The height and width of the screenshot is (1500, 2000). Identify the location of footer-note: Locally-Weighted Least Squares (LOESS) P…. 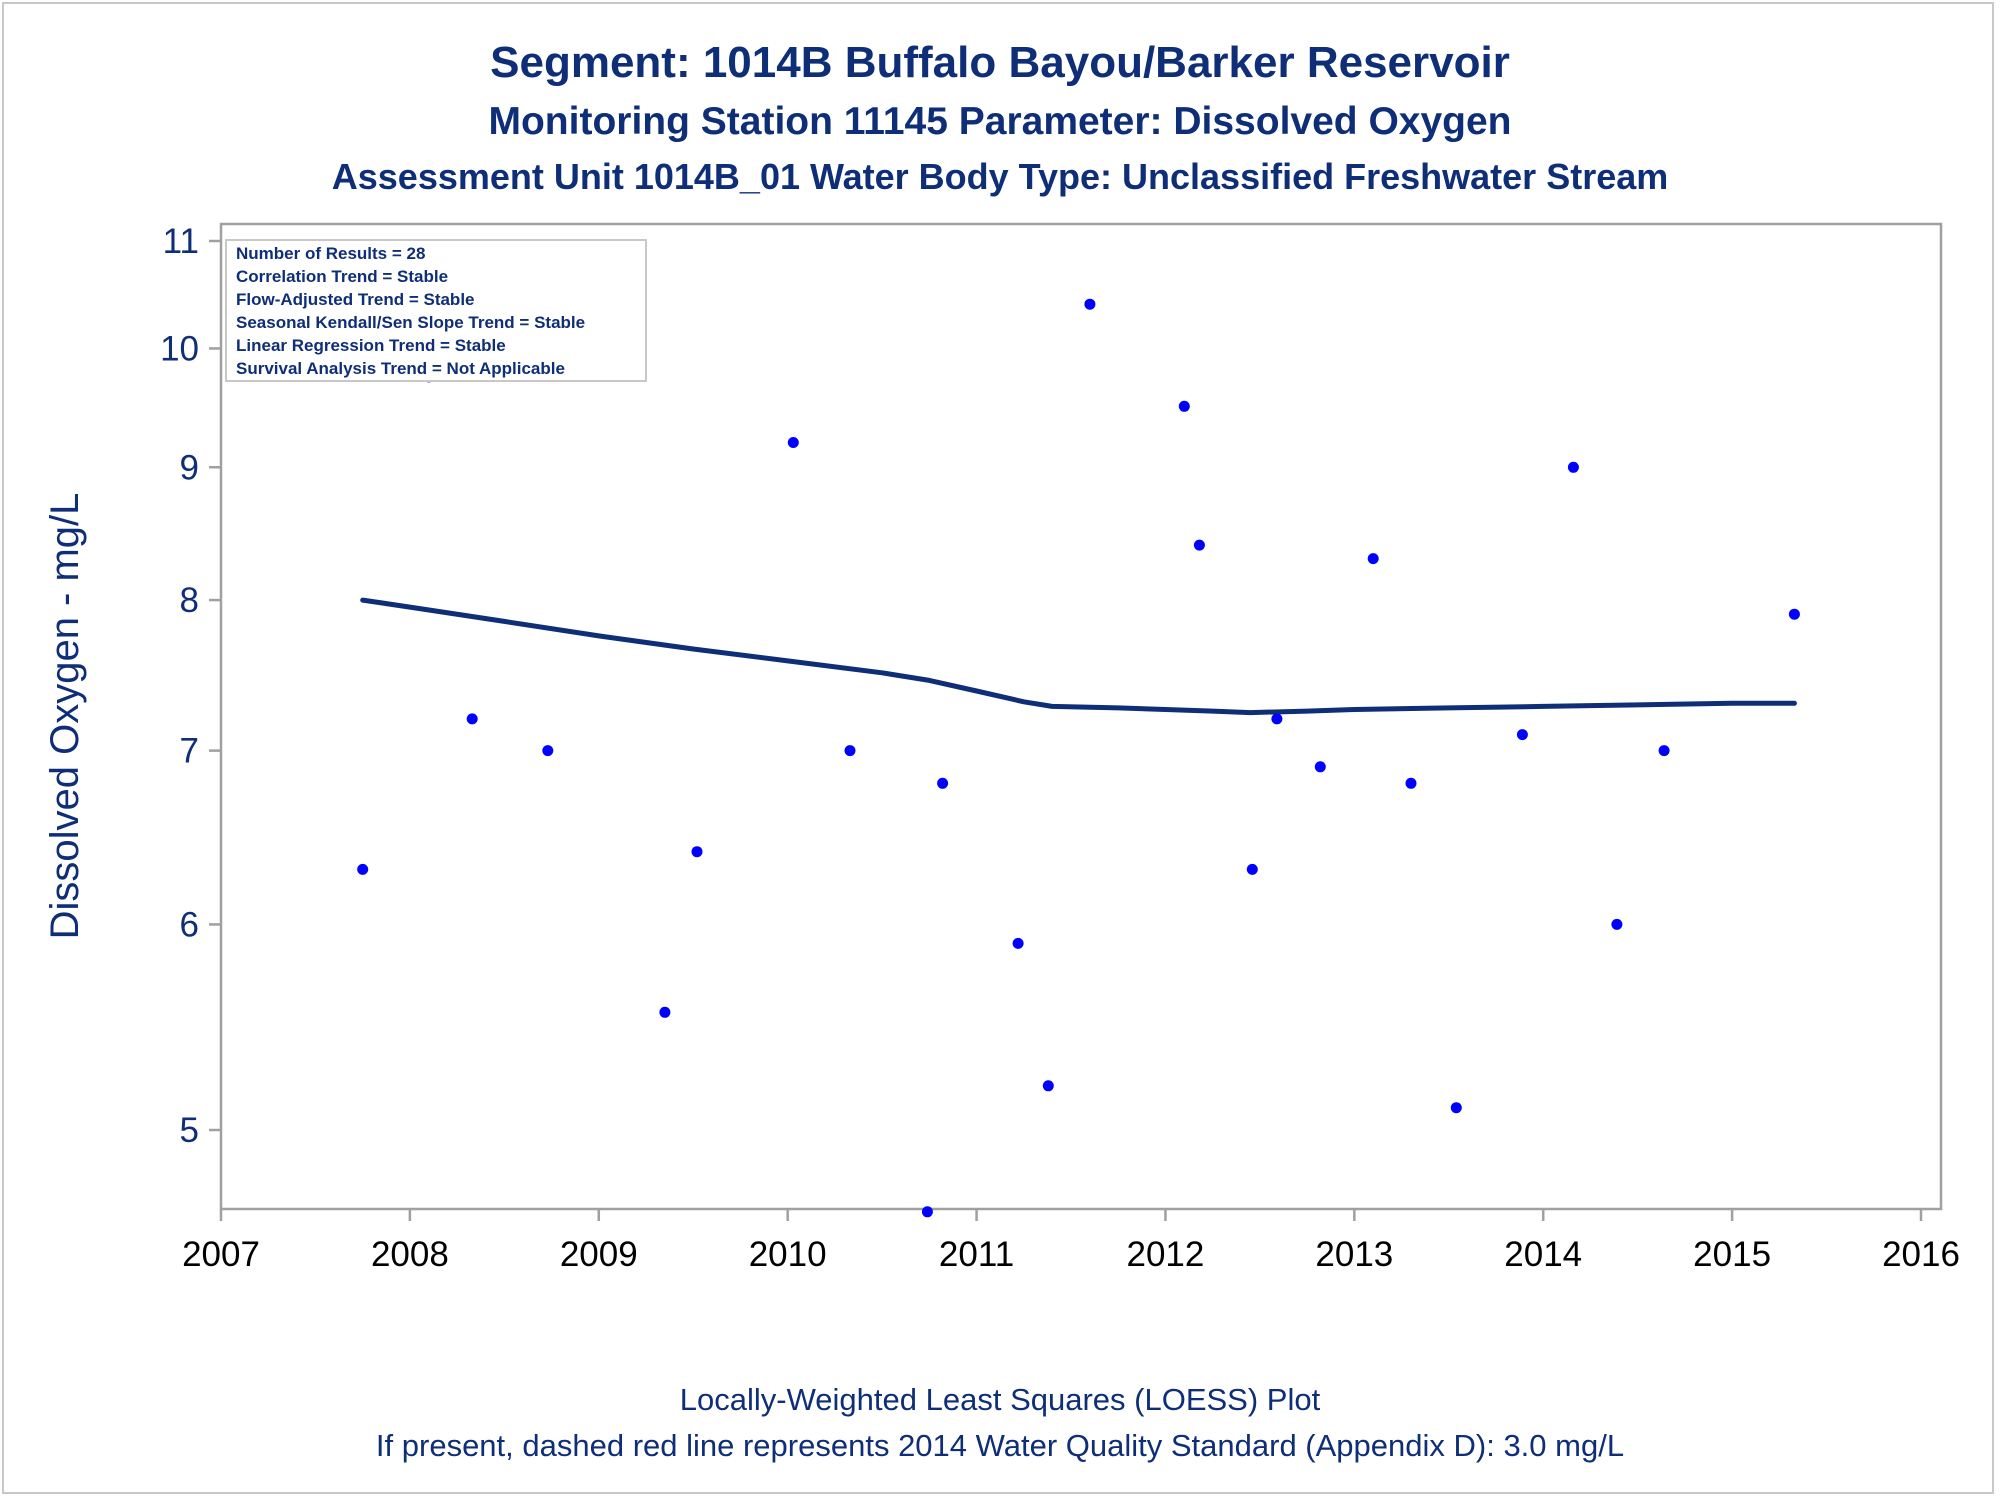
(1000, 1399).